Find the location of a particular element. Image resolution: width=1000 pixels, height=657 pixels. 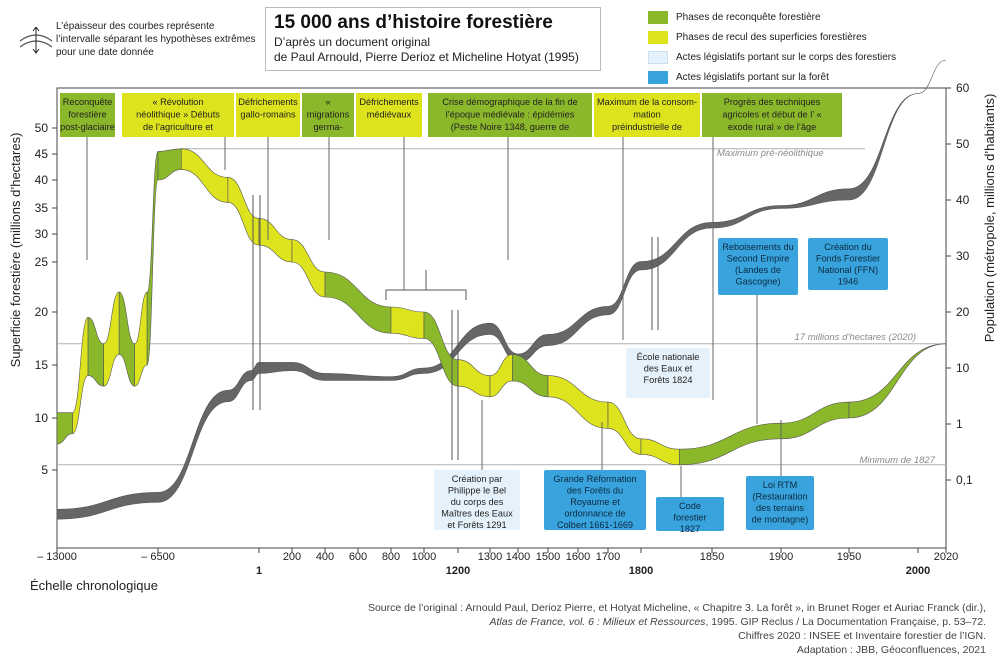

y-axis-left: 5 10 15 20 25 30 35 40 45 50 is located at coordinates (46, 299).